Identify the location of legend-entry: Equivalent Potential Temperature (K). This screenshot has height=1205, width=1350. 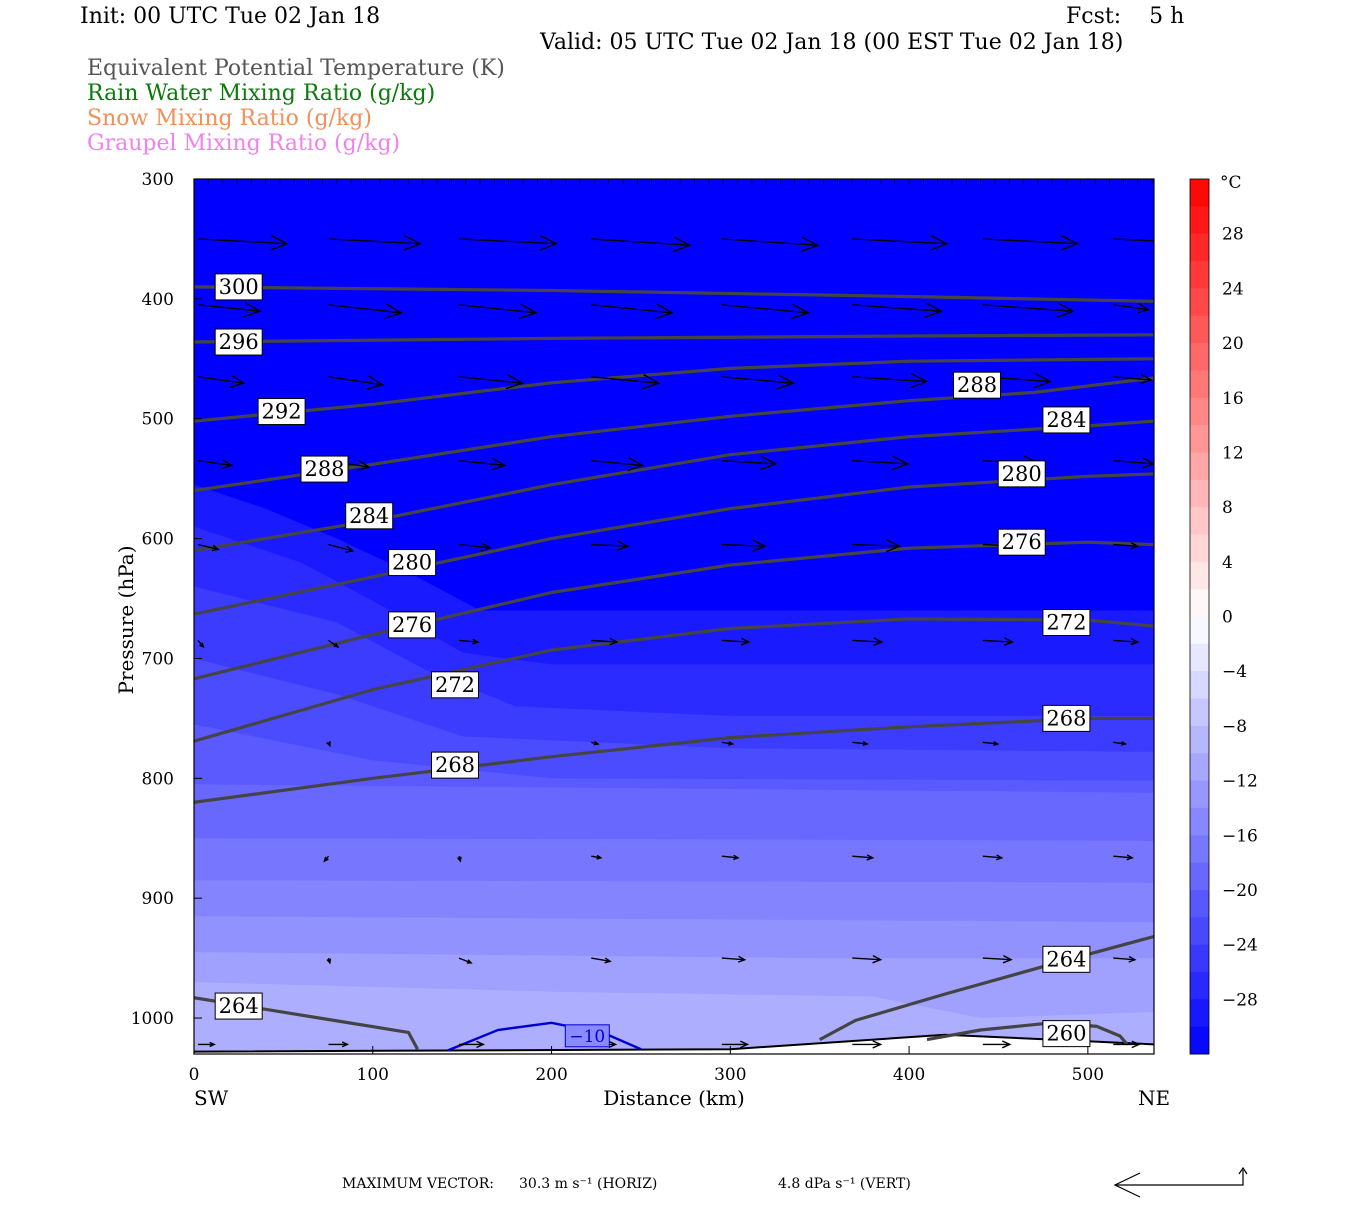
(296, 68).